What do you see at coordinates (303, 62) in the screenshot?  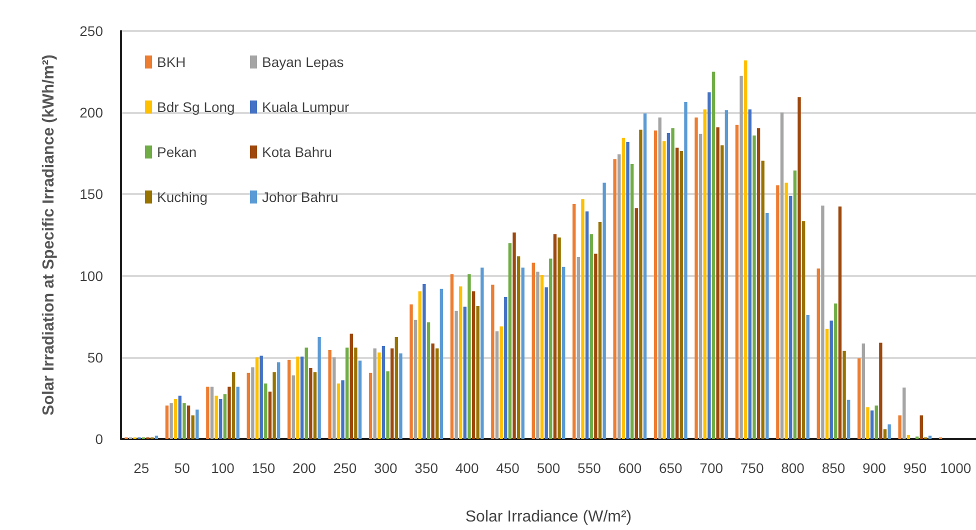 I see `legend-label: Bayan Lepas` at bounding box center [303, 62].